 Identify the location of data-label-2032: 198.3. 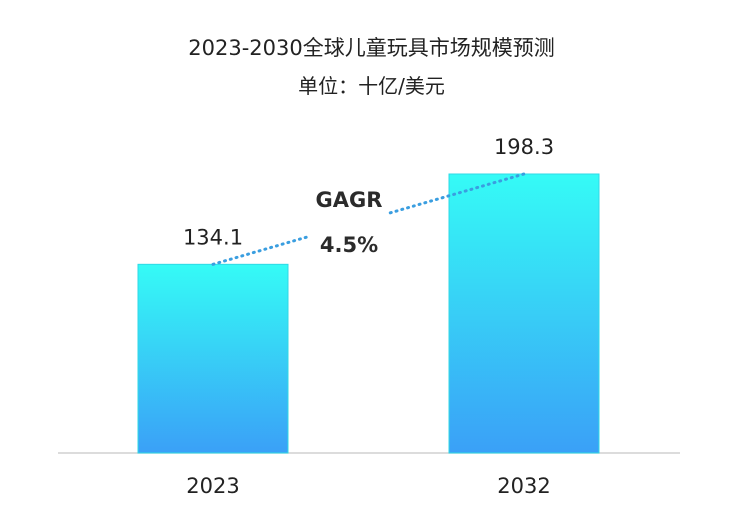
(524, 147).